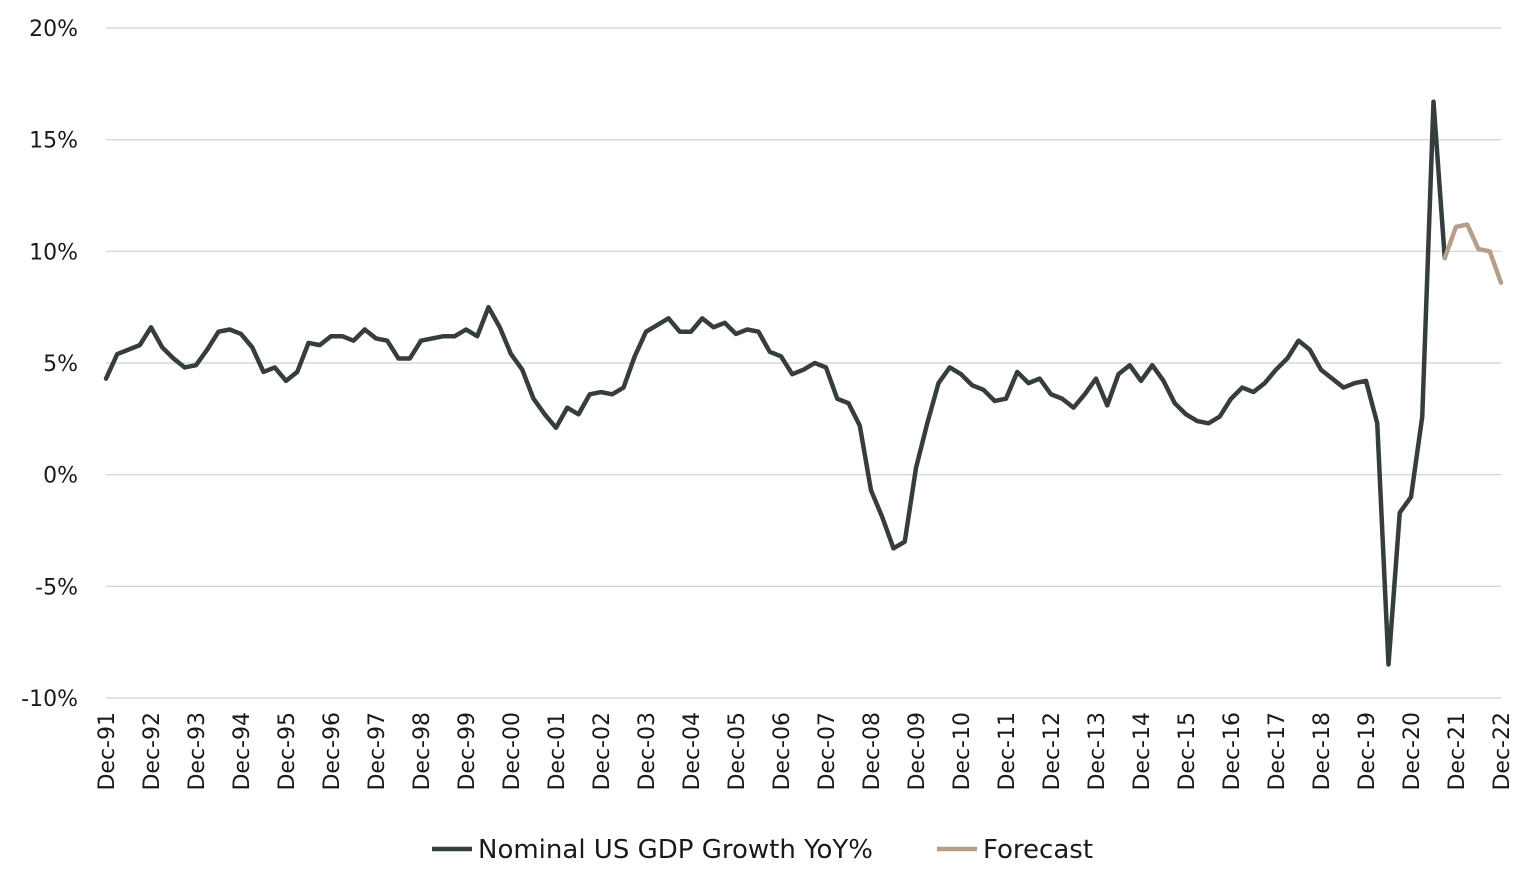 This screenshot has width=1524, height=886. What do you see at coordinates (467, 751) in the screenshot?
I see `x-tick-label: Dec-99` at bounding box center [467, 751].